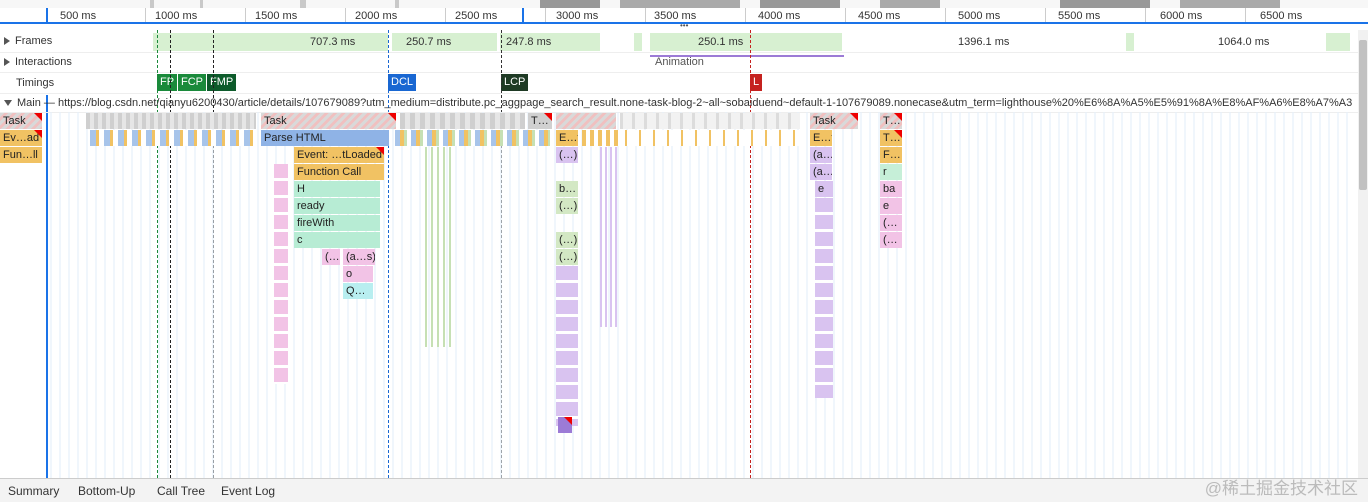 Image resolution: width=1368 pixels, height=502 pixels. I want to click on function-call-label: Function Call, so click(329, 172).